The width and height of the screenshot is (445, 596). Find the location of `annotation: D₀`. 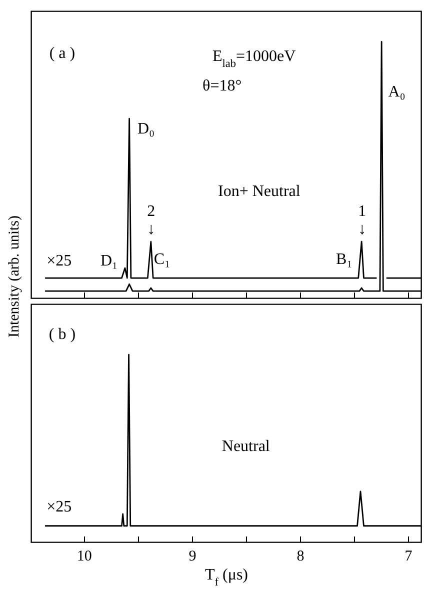

annotation: D₀ is located at coordinates (146, 129).